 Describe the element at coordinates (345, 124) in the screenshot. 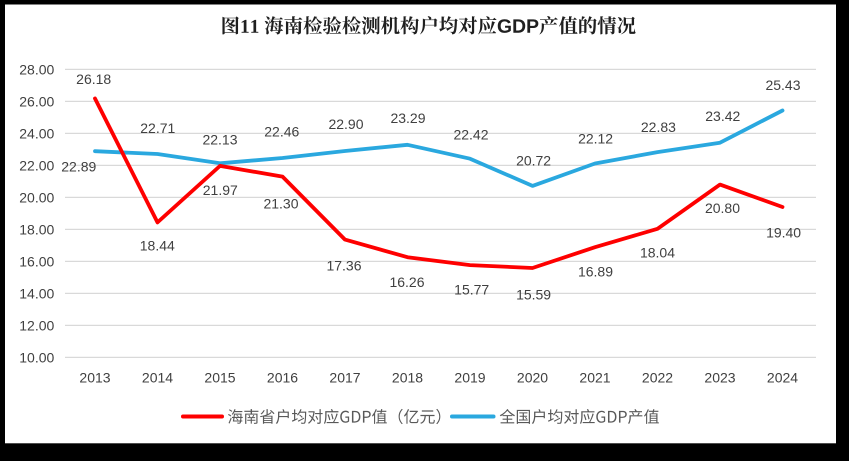

I see `svg-text: 22.90` at that location.